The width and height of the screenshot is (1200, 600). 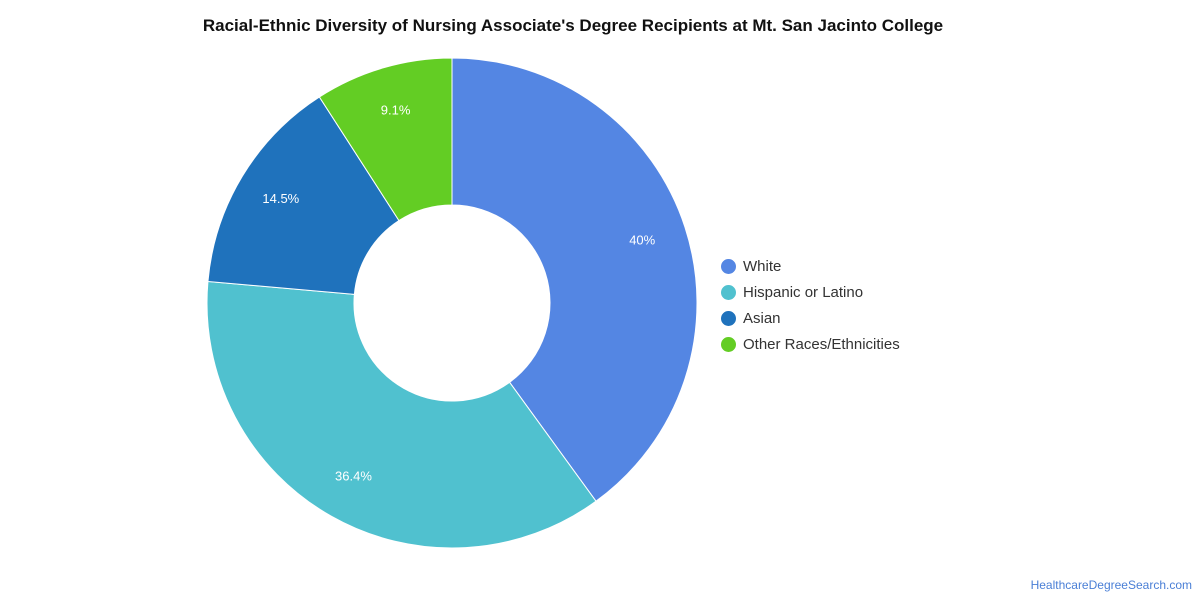 What do you see at coordinates (762, 318) in the screenshot?
I see `legend-label-asian: Asian` at bounding box center [762, 318].